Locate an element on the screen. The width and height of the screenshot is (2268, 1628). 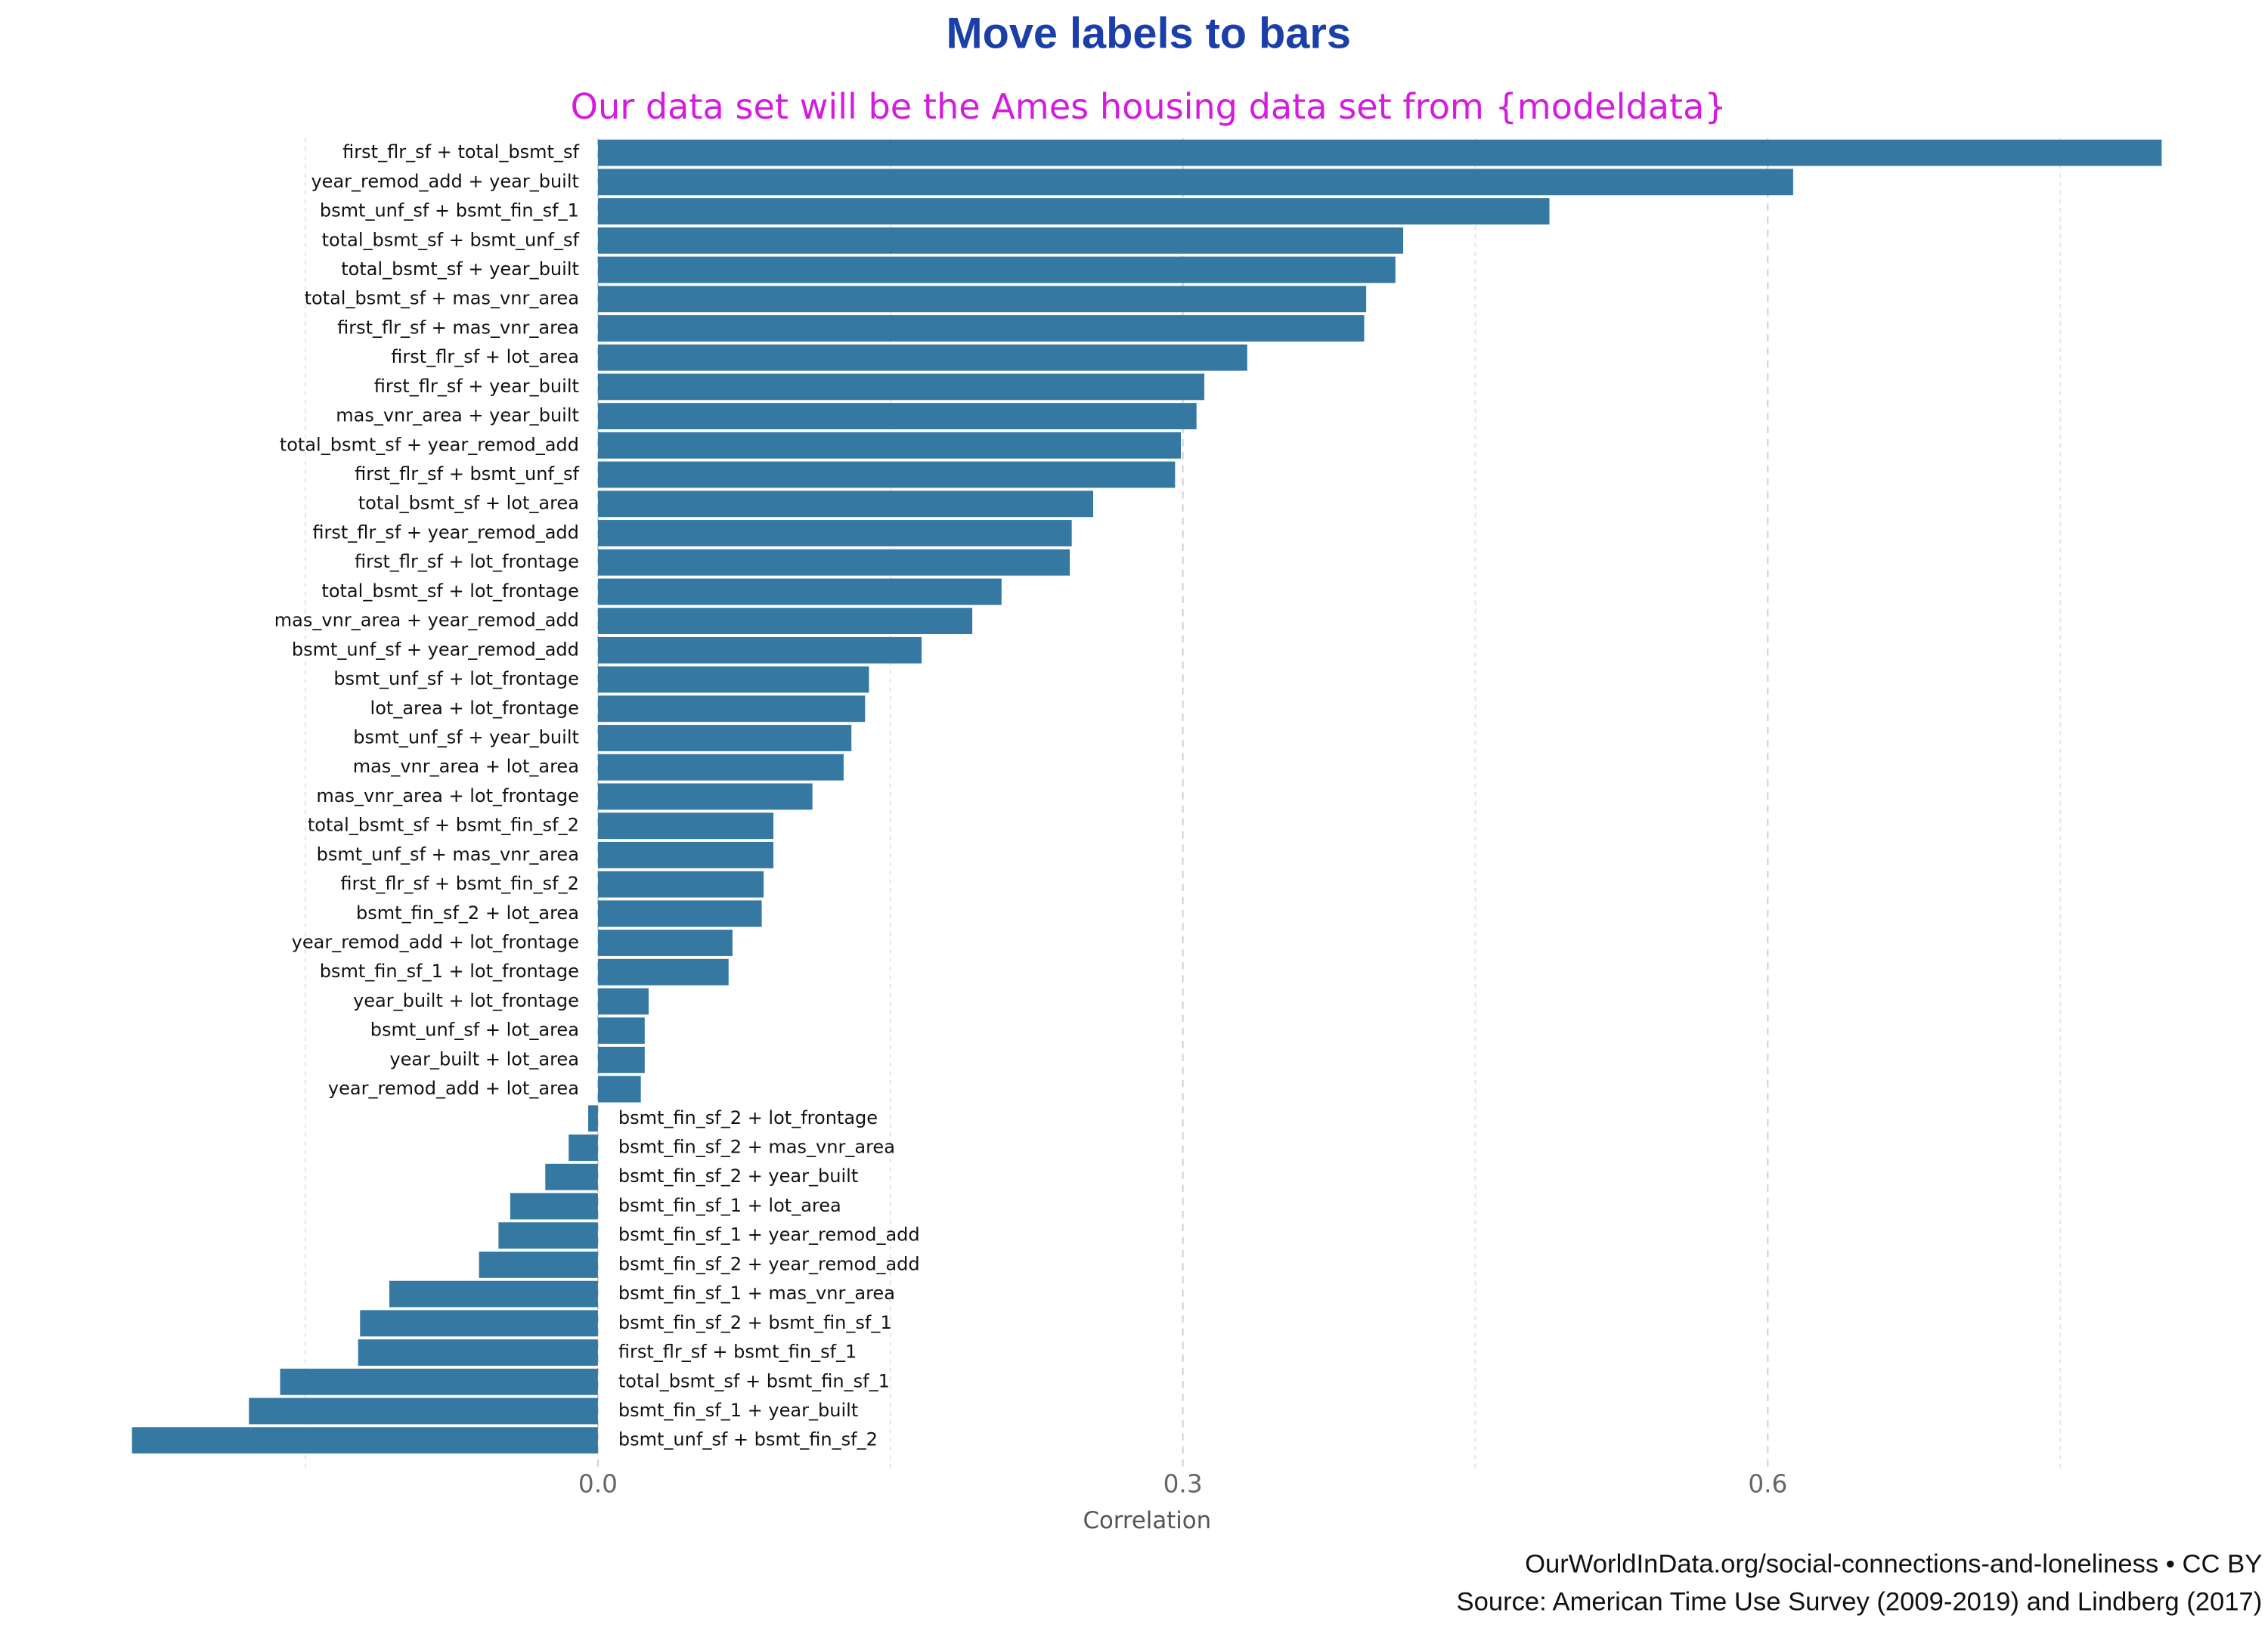
bar-label: bsmt_fin_sf_1 + year_built is located at coordinates (738, 1410).